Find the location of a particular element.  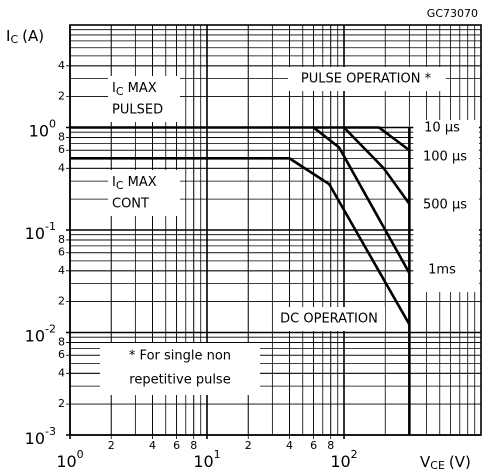

y-tick-label-exp: -1 is located at coordinates (50, 226).